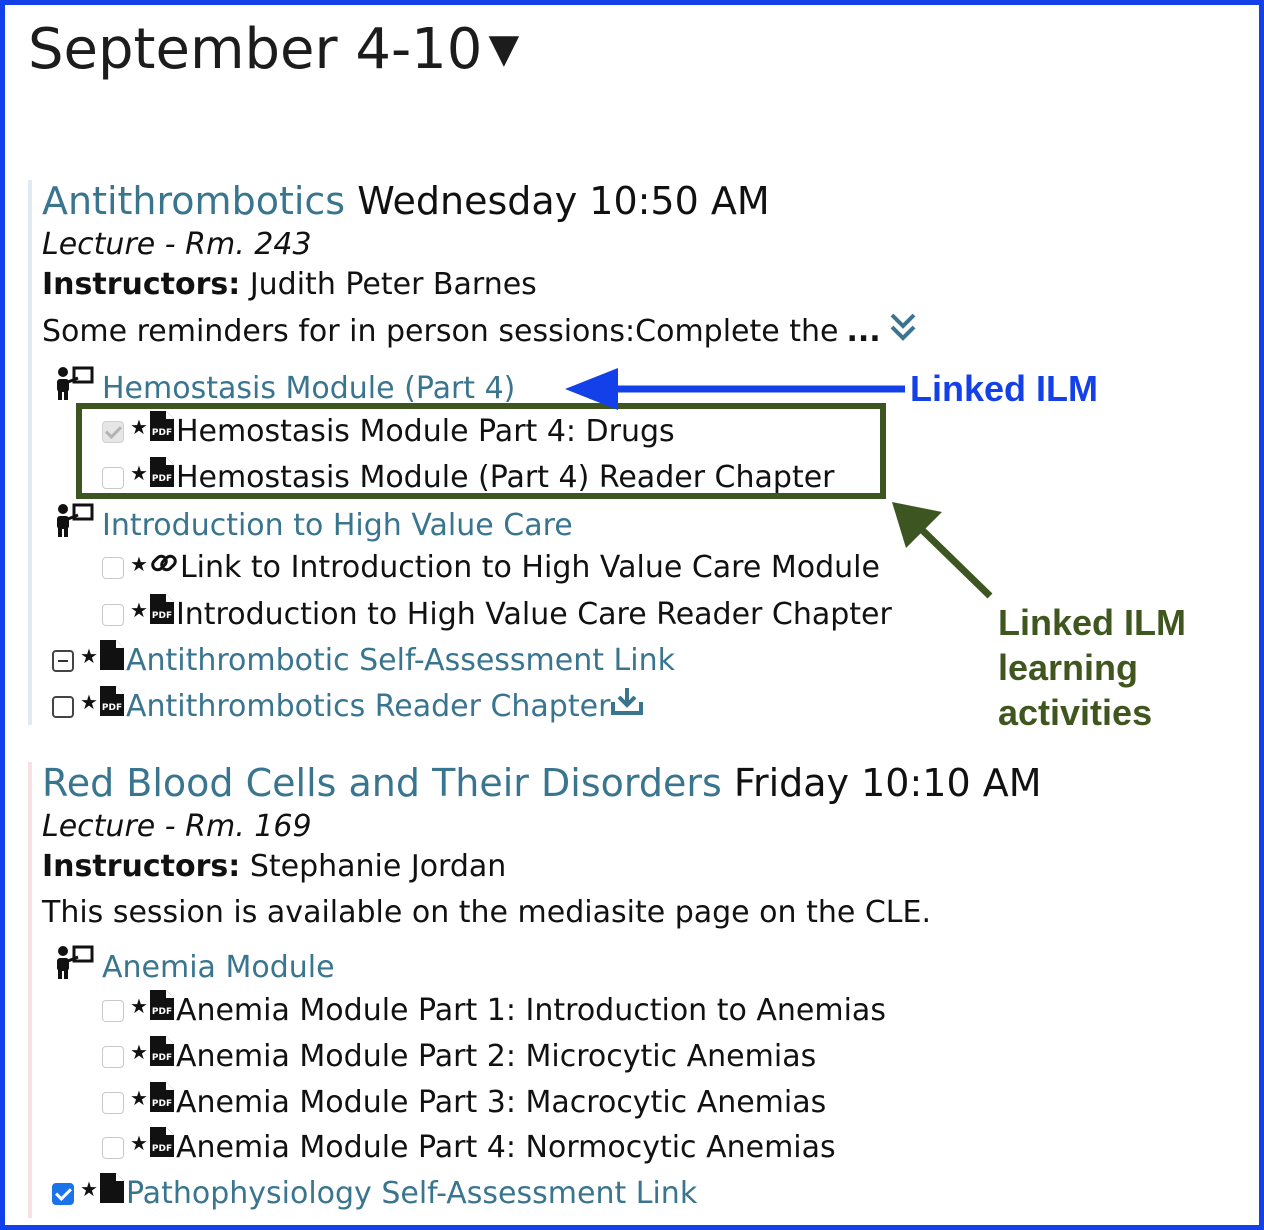 Image resolution: width=1264 pixels, height=1230 pixels. What do you see at coordinates (505, 1147) in the screenshot?
I see `item-label: Anemia Module Part 4: Normocytic Anemias` at bounding box center [505, 1147].